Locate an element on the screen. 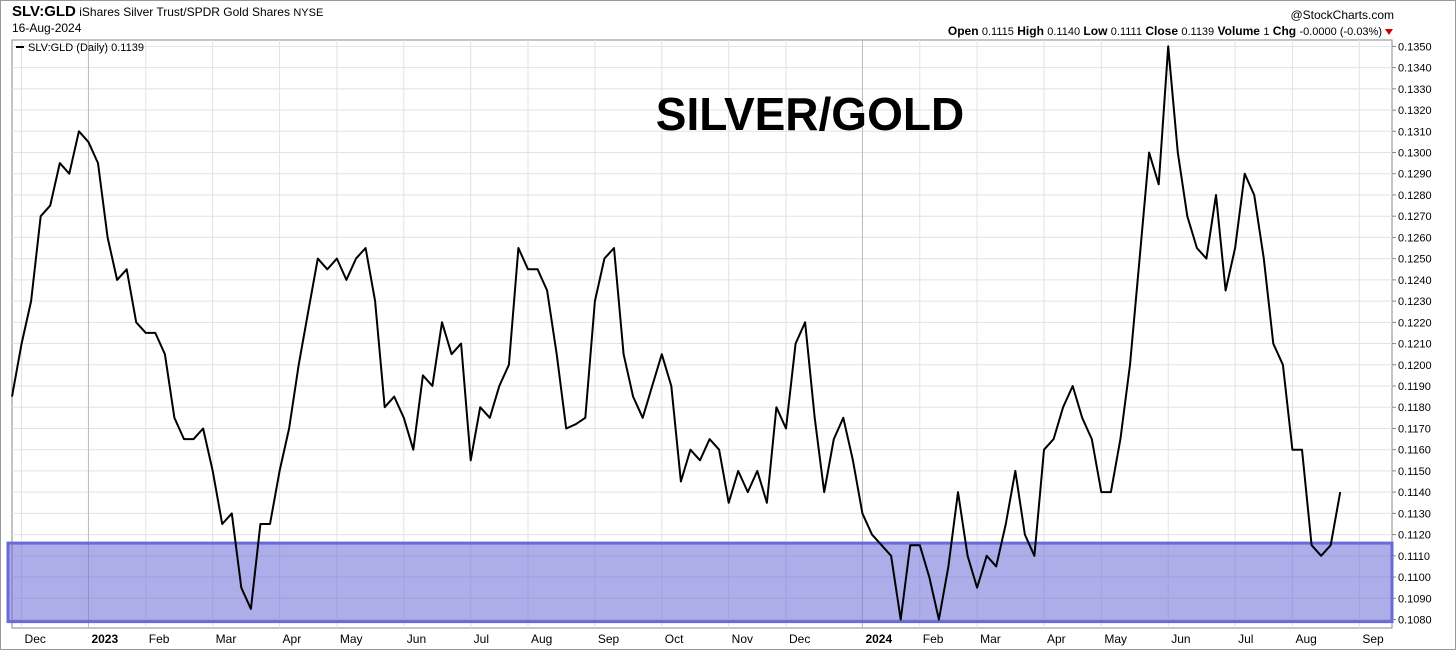  label: Chg is located at coordinates (1284, 31).